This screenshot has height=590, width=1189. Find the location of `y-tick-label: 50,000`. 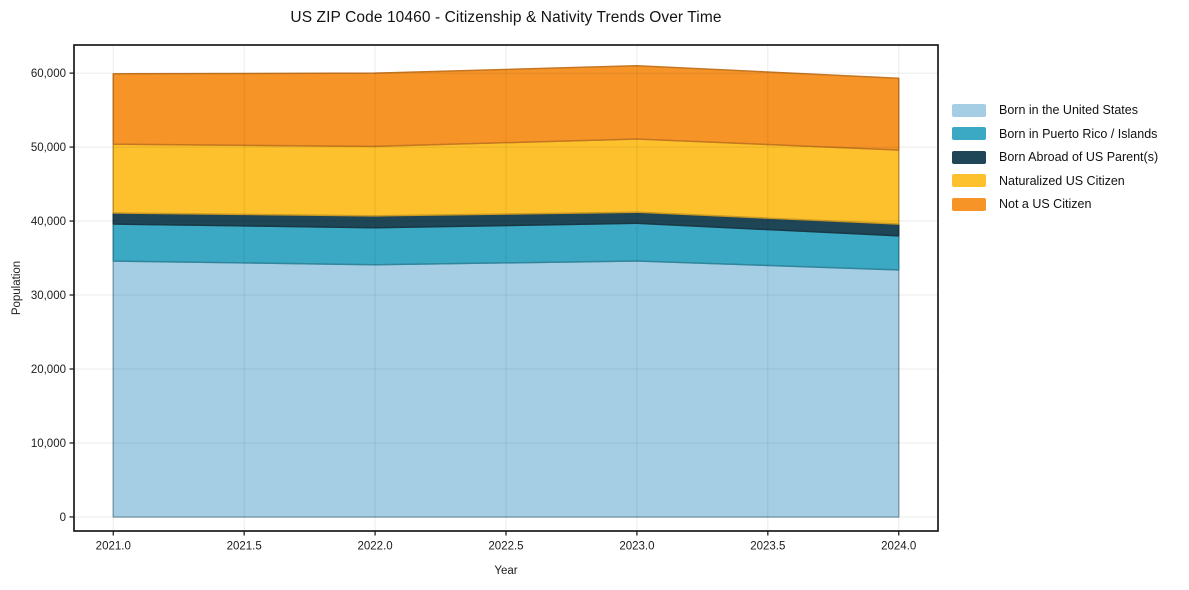

y-tick-label: 50,000 is located at coordinates (48, 148).